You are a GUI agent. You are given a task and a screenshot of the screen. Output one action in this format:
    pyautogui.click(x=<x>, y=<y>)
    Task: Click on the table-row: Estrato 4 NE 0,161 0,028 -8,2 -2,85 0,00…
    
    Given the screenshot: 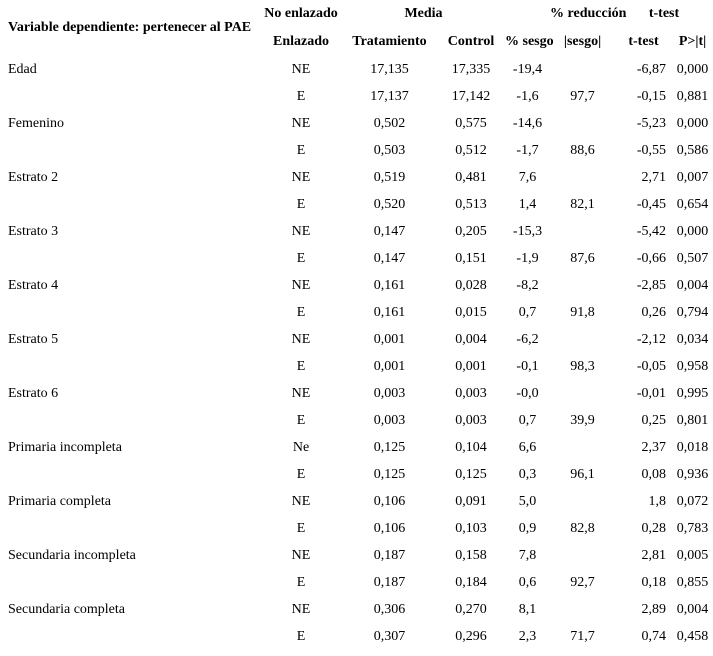 What is the action you would take?
    pyautogui.click(x=356, y=285)
    